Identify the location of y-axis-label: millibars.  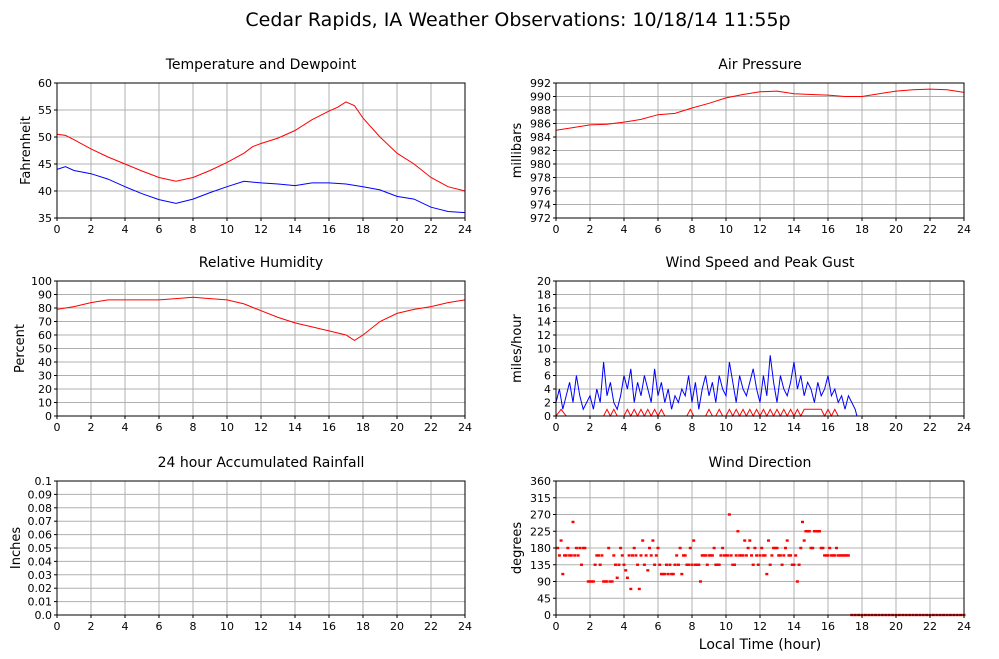
(517, 151).